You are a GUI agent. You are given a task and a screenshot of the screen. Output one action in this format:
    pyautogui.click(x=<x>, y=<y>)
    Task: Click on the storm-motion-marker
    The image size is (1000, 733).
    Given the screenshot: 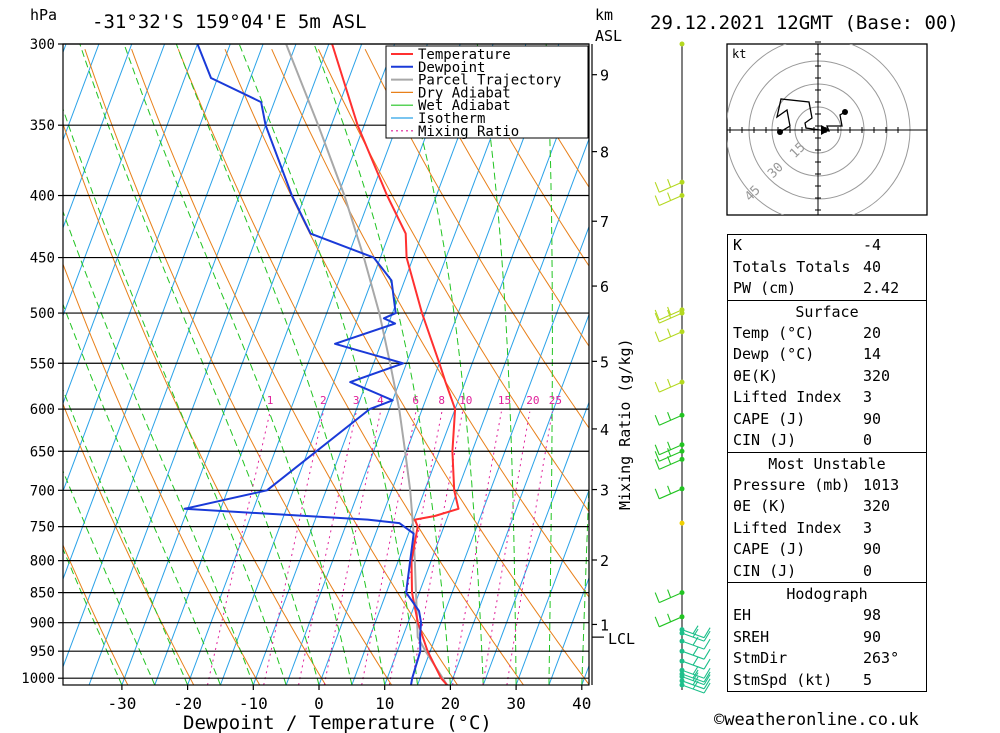 What is the action you would take?
    pyautogui.click(x=825, y=130)
    